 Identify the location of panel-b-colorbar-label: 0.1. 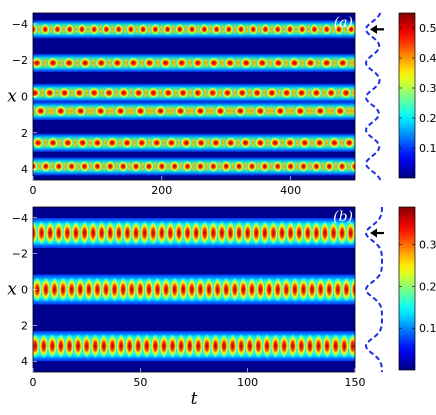
(427, 328).